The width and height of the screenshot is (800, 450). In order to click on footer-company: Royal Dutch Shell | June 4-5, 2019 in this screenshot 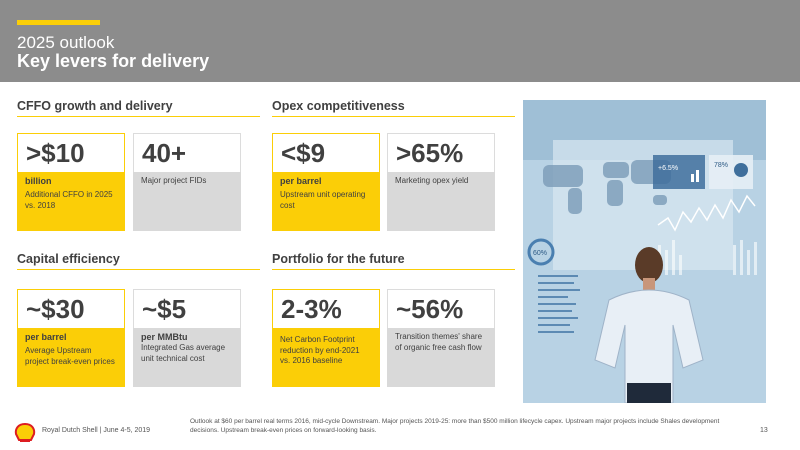, I will do `click(96, 430)`.